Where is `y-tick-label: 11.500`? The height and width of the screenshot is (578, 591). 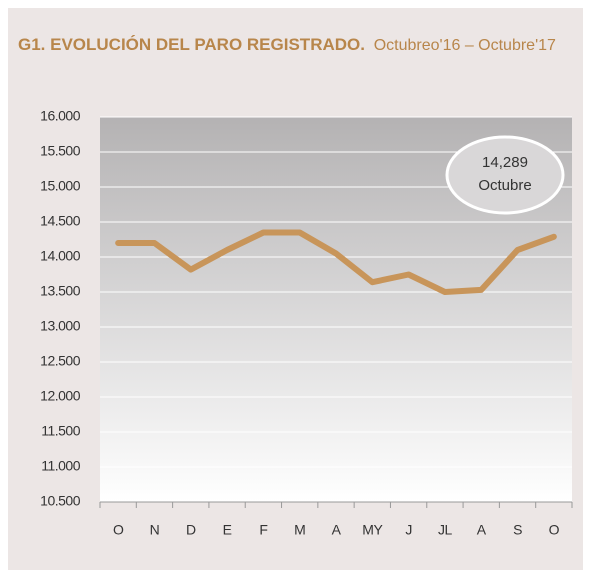
y-tick-label: 11.500 is located at coordinates (60, 431).